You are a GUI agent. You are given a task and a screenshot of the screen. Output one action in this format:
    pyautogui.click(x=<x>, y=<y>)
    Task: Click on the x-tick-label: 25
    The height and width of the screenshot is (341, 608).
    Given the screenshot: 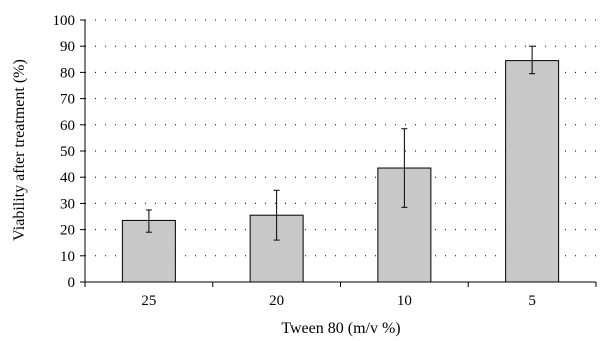 What is the action you would take?
    pyautogui.click(x=148, y=301)
    